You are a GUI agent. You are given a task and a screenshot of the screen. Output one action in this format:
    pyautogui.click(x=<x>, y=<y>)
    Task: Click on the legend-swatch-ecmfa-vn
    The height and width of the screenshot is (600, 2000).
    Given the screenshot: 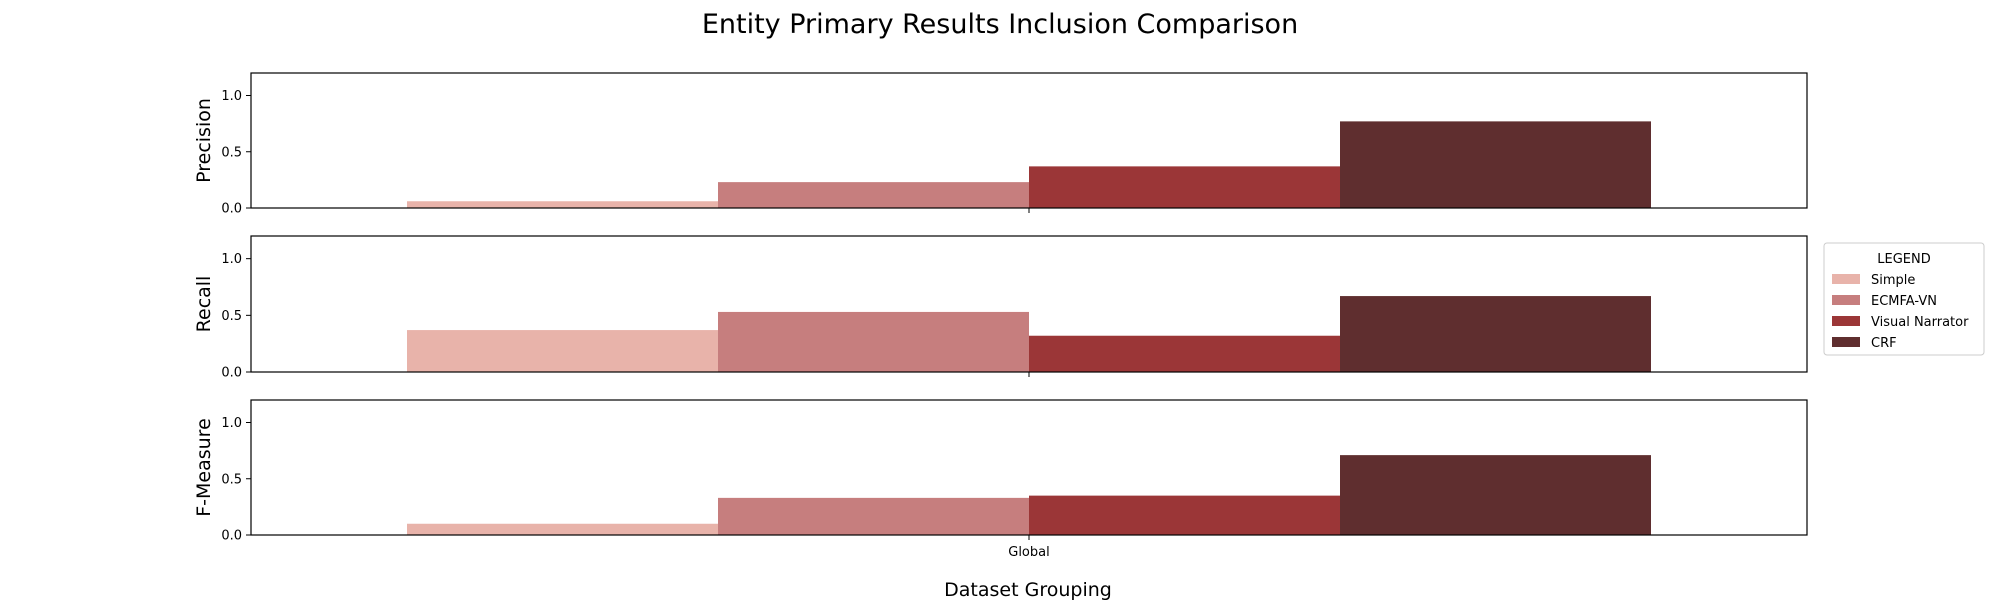 What is the action you would take?
    pyautogui.click(x=1846, y=300)
    